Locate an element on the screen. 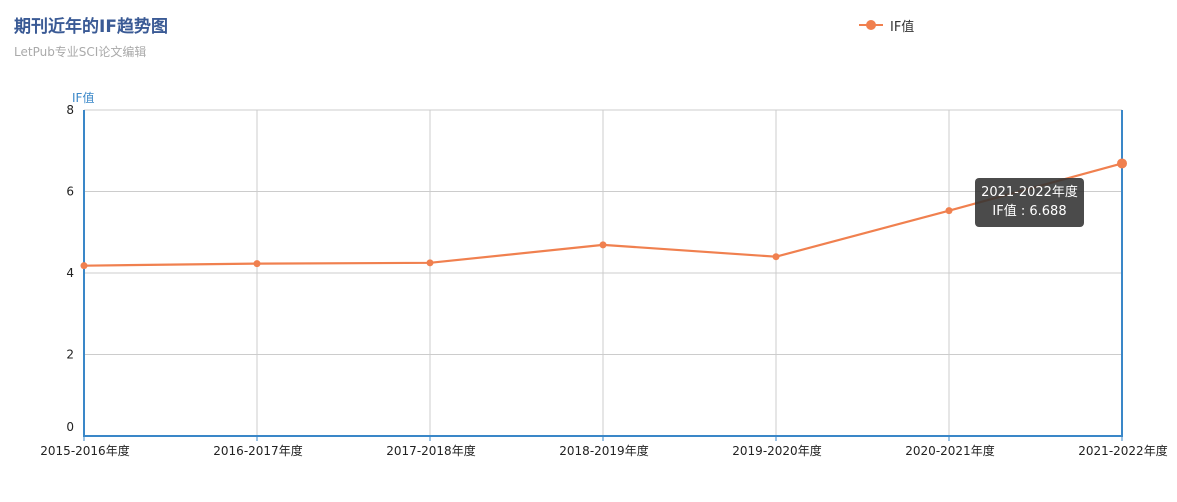 Image resolution: width=1177 pixels, height=502 pixels. y-tick-label: 4 is located at coordinates (70, 273).